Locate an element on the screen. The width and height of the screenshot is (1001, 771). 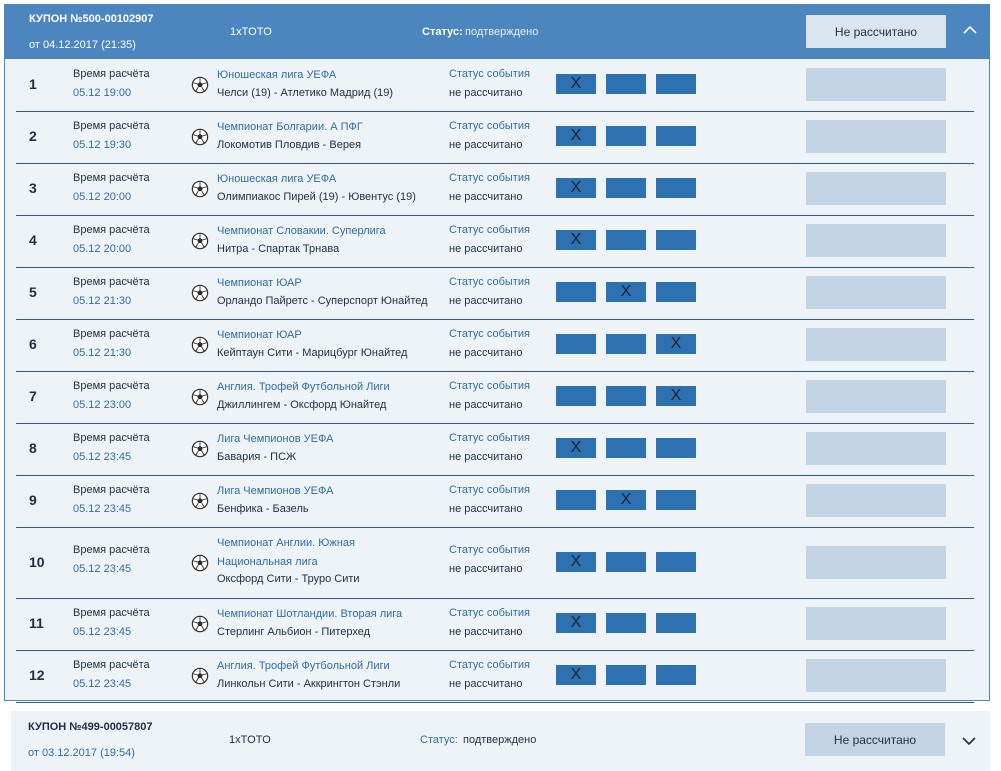
coupon-type: 1xTOTO is located at coordinates (250, 740).